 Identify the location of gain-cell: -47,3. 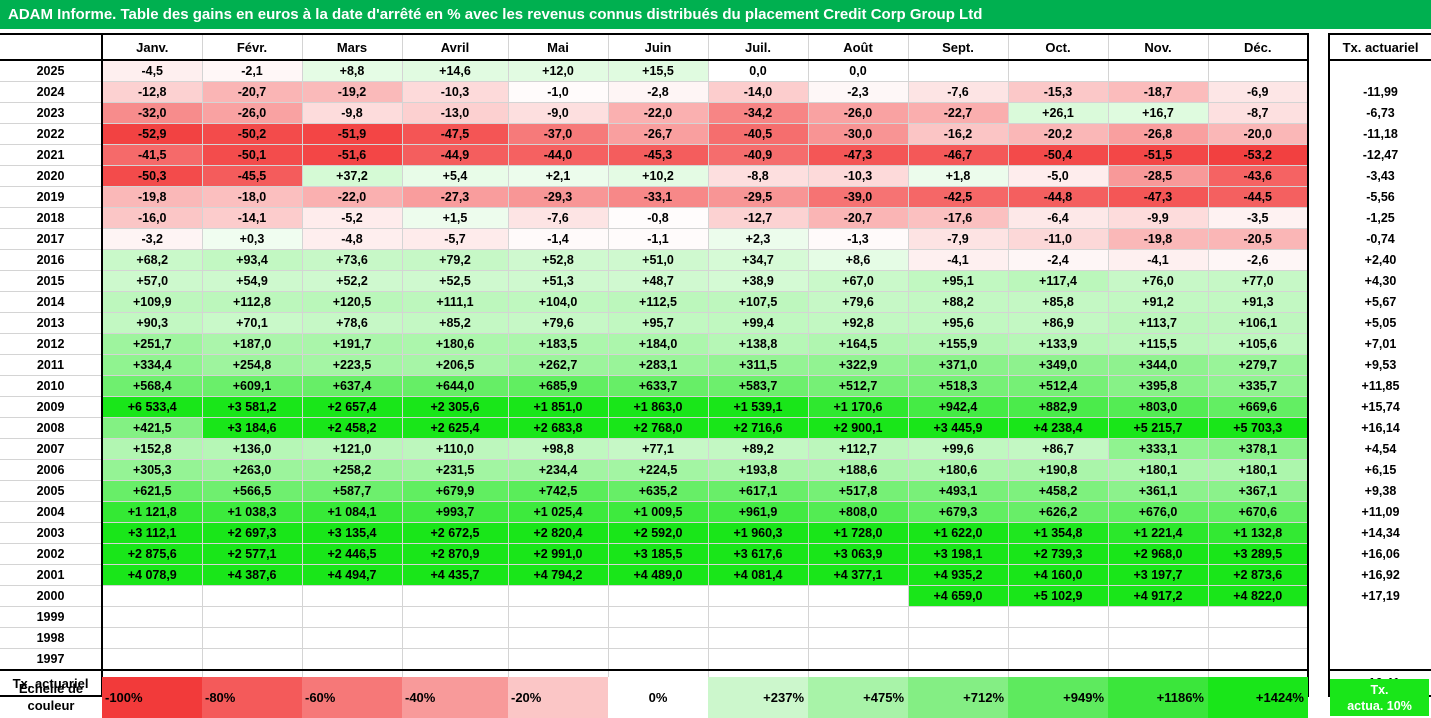
(858, 155).